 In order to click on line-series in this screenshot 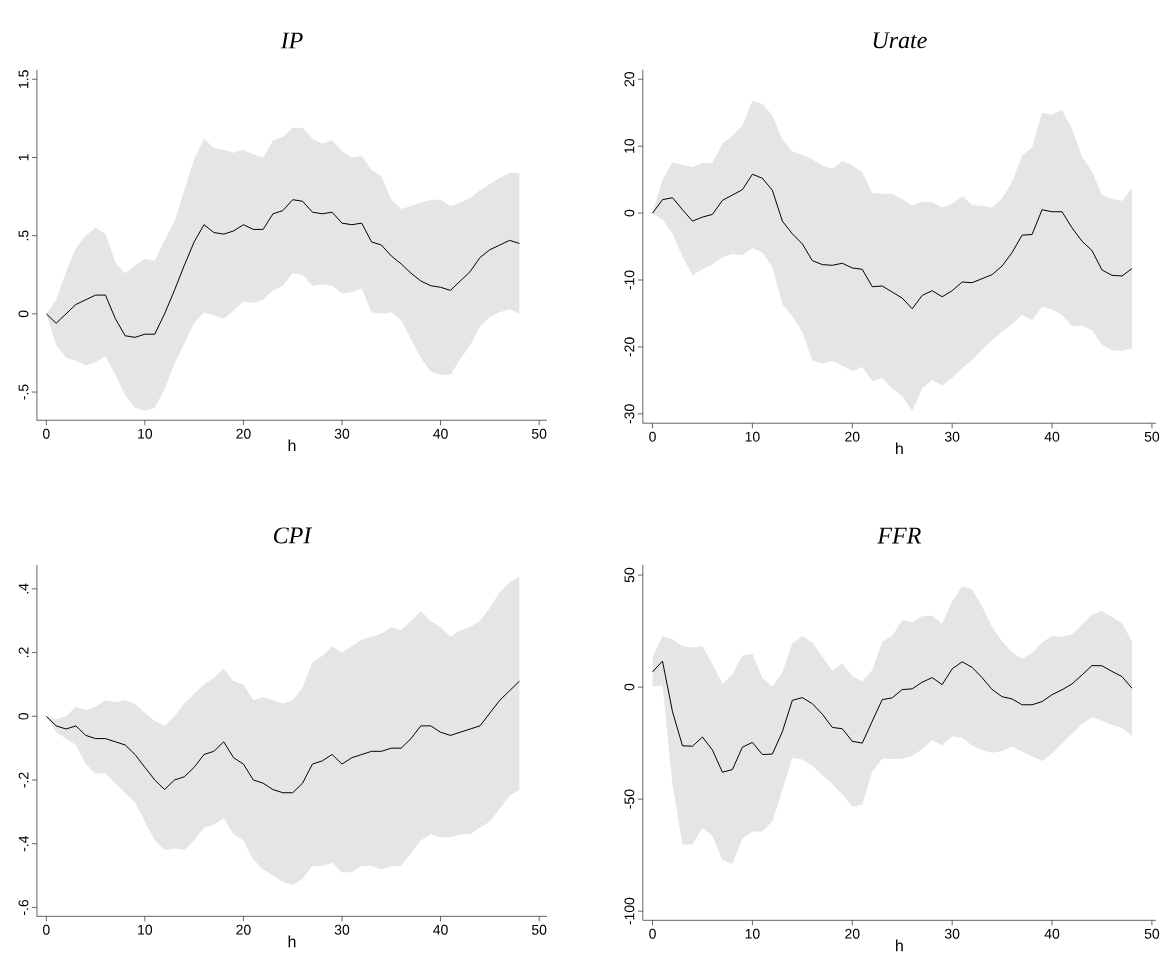, I will do `click(892, 716)`.